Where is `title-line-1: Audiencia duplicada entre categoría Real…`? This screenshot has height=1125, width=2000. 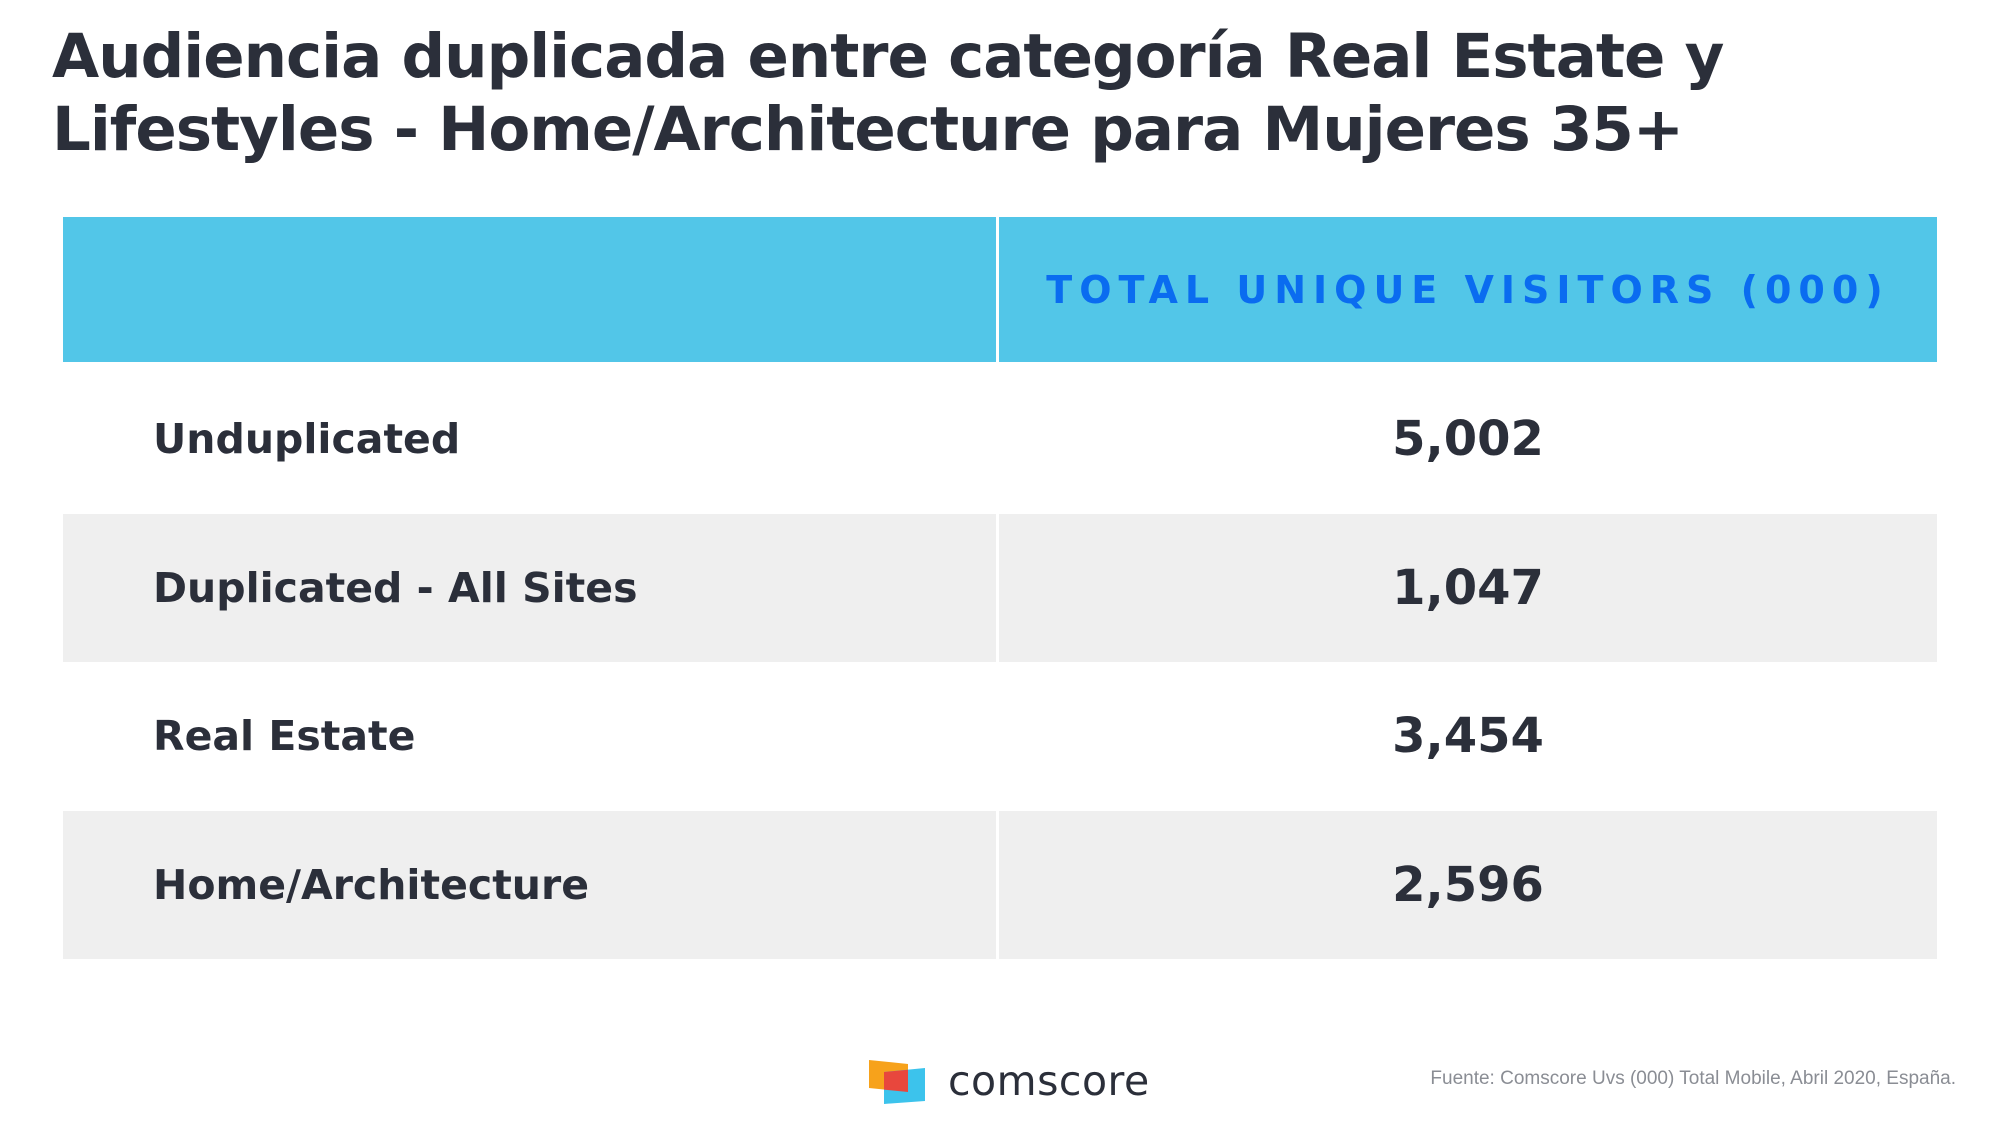 title-line-1: Audiencia duplicada entre categoría Real… is located at coordinates (888, 56).